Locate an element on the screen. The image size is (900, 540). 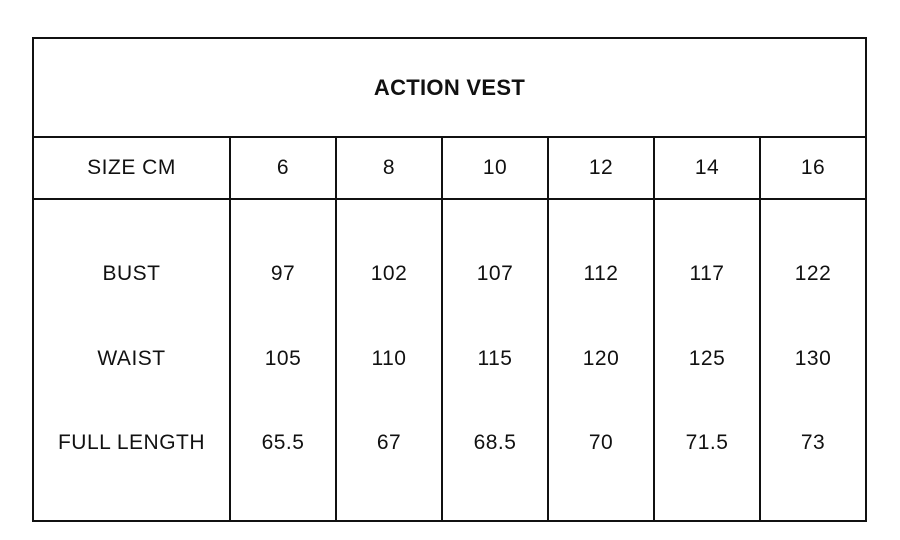
measurement-value: 110 is located at coordinates (389, 358).